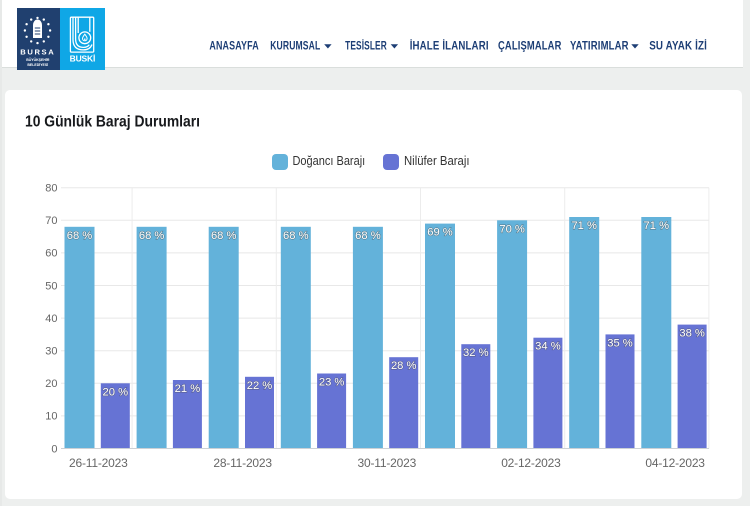  What do you see at coordinates (51, 221) in the screenshot?
I see `svg-text: 70` at bounding box center [51, 221].